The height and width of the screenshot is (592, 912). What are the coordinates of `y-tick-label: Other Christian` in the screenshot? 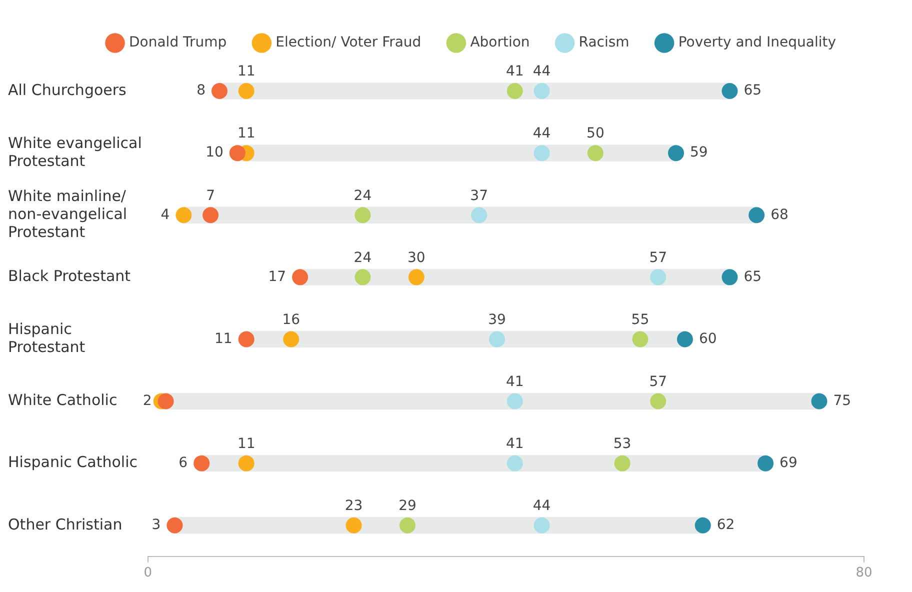 It's located at (65, 524).